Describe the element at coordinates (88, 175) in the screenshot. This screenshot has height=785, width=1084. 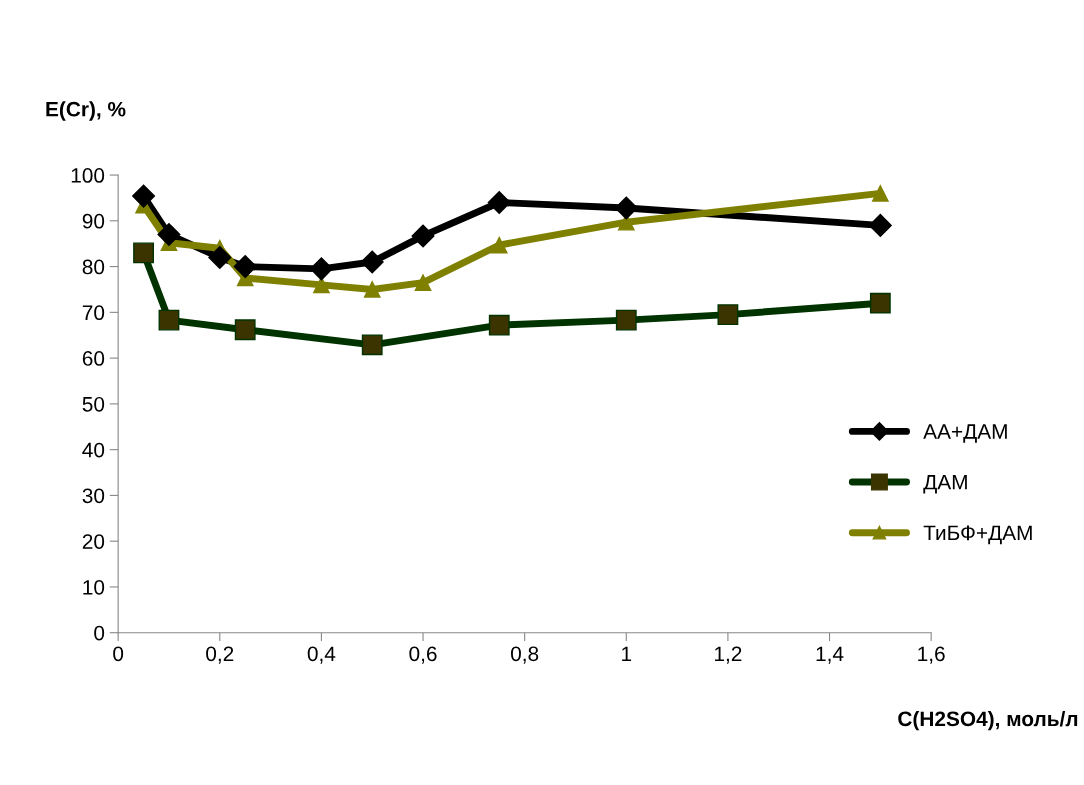
I see `y-tick-label: 100` at that location.